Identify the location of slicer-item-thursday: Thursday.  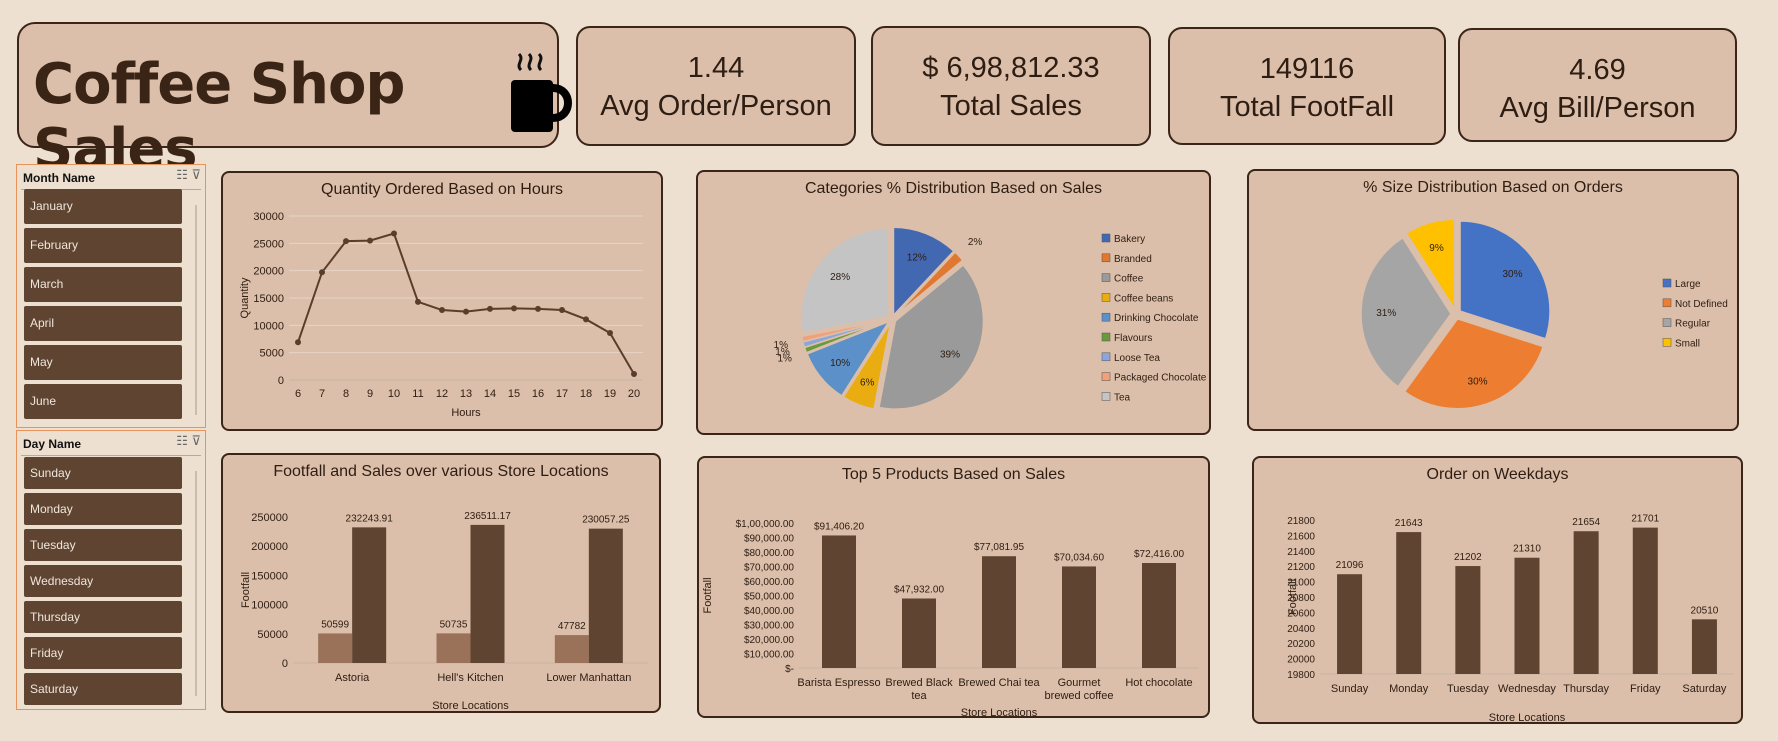
(103, 617).